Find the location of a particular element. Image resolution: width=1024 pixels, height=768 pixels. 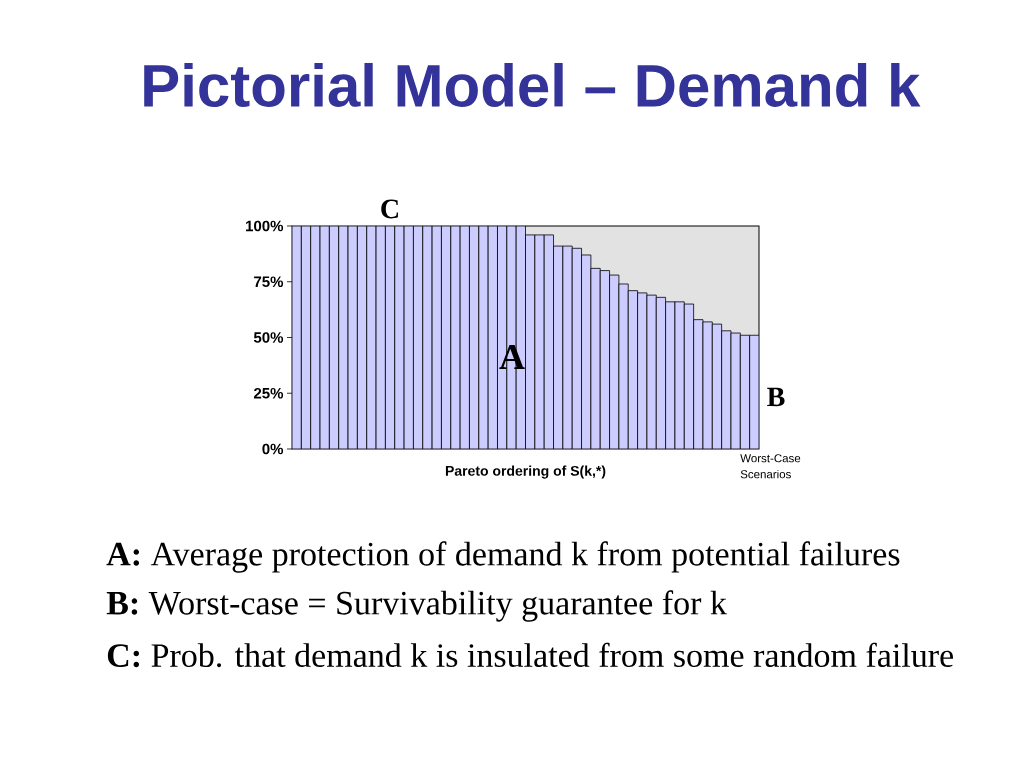

text: B: Worst-case = Survivability guarantee for k is located at coordinates (416, 606).